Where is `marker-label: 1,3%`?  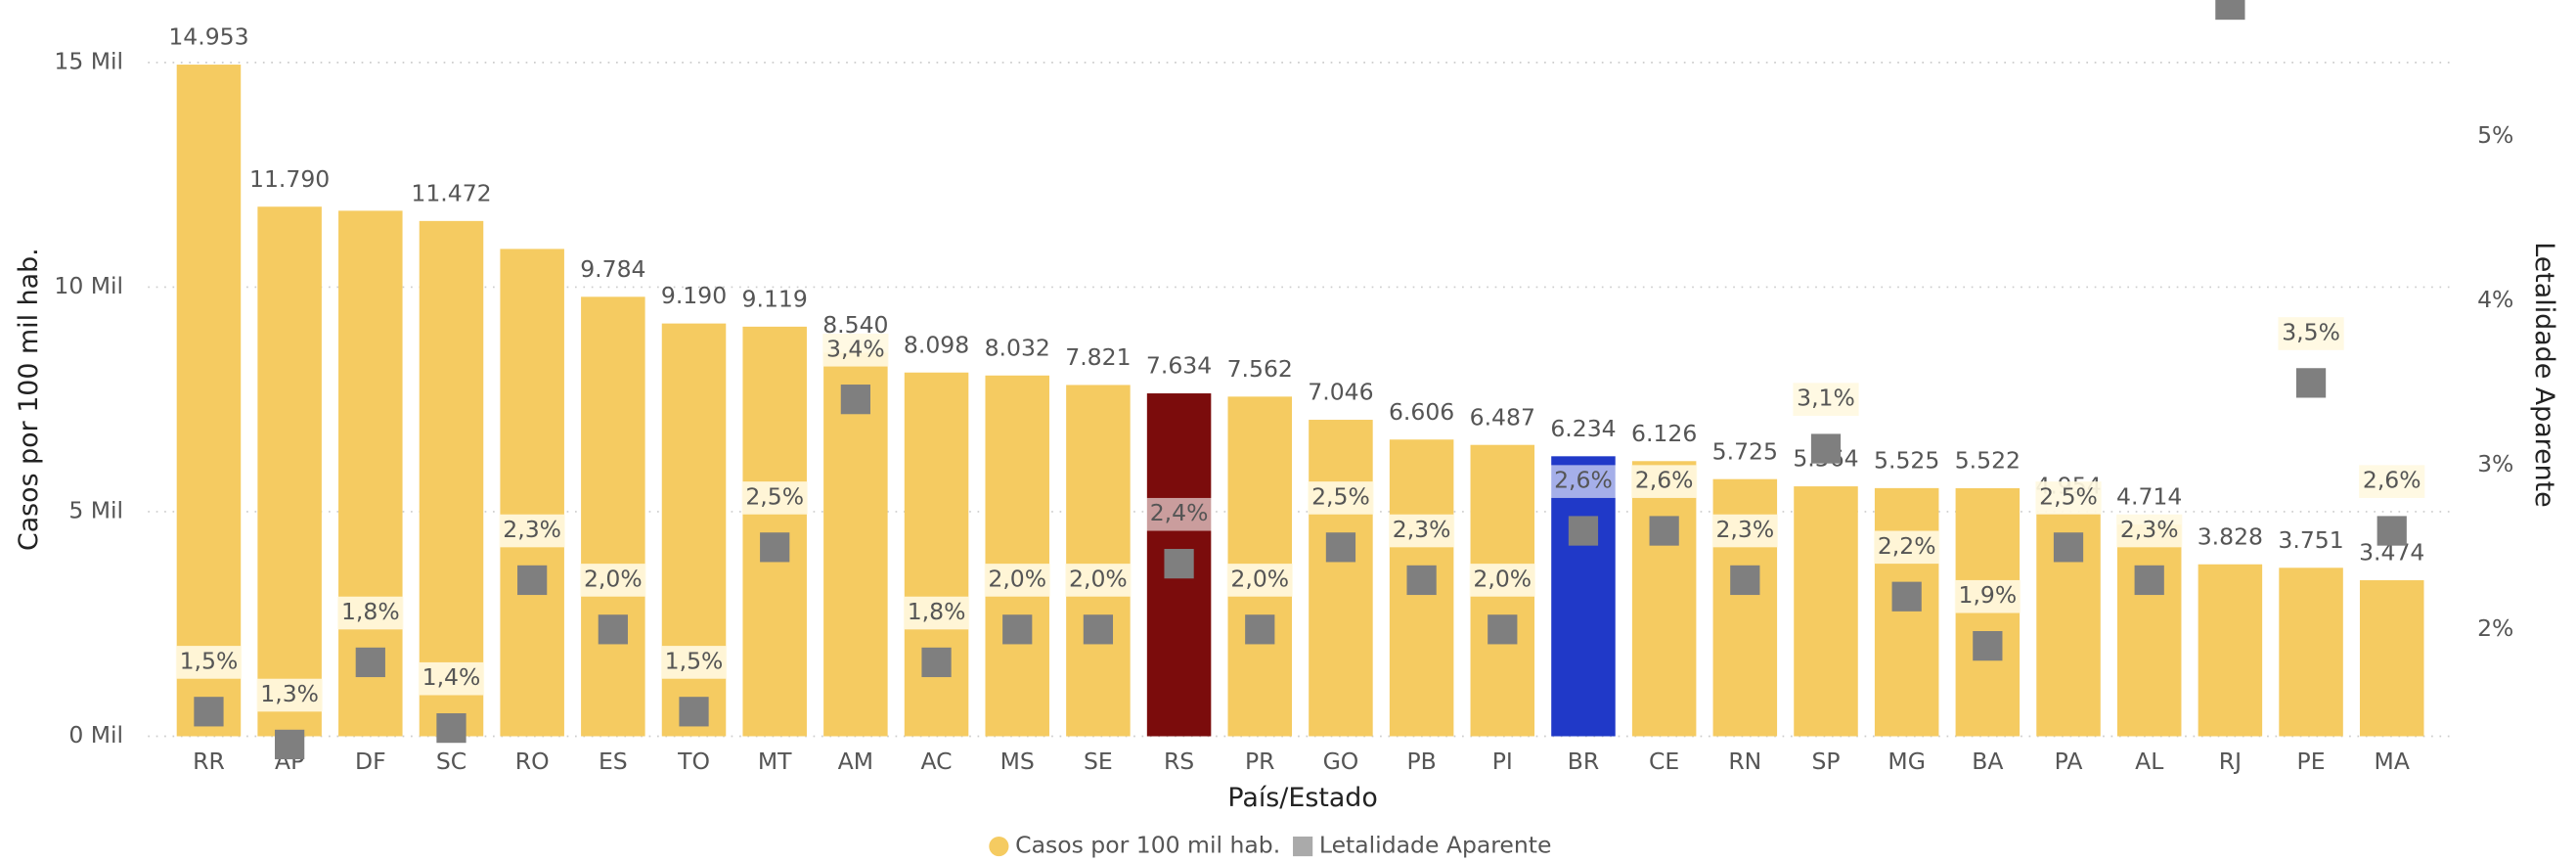 marker-label: 1,3% is located at coordinates (289, 693).